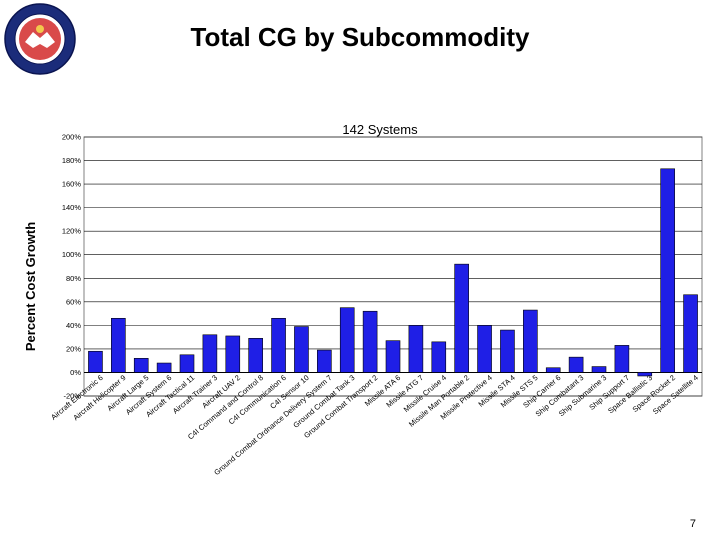 The height and width of the screenshot is (540, 720). Describe the element at coordinates (73, 301) in the screenshot. I see `y-tick-label: 60%` at that location.